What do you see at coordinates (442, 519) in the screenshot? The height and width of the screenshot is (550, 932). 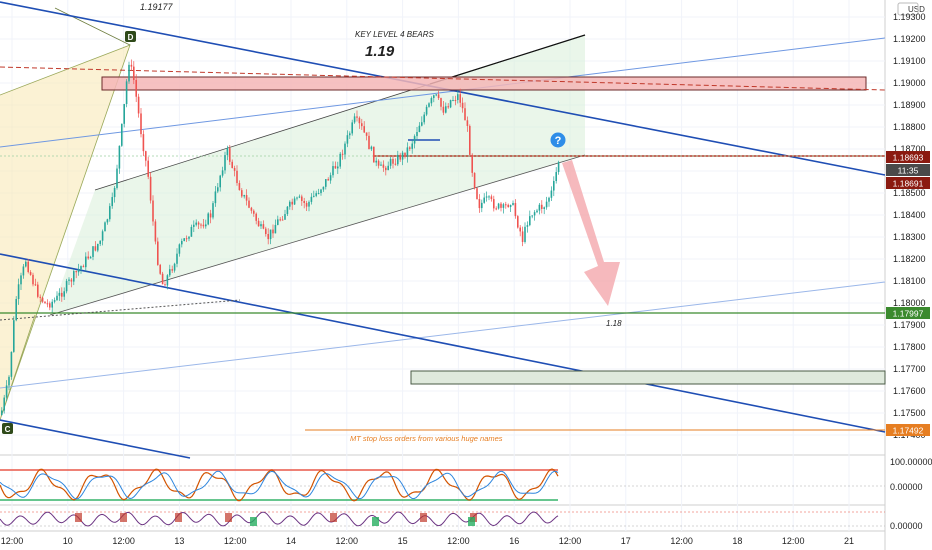 I see `second-oscillator-pane` at bounding box center [442, 519].